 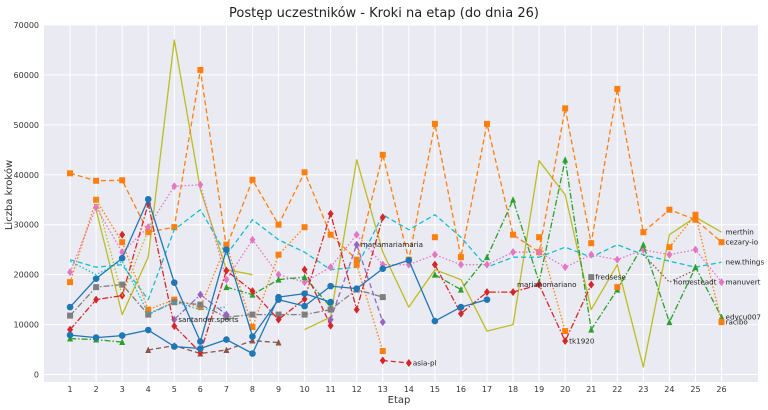 What do you see at coordinates (252, 340) in the screenshot?
I see `jasiek2020-point` at bounding box center [252, 340].